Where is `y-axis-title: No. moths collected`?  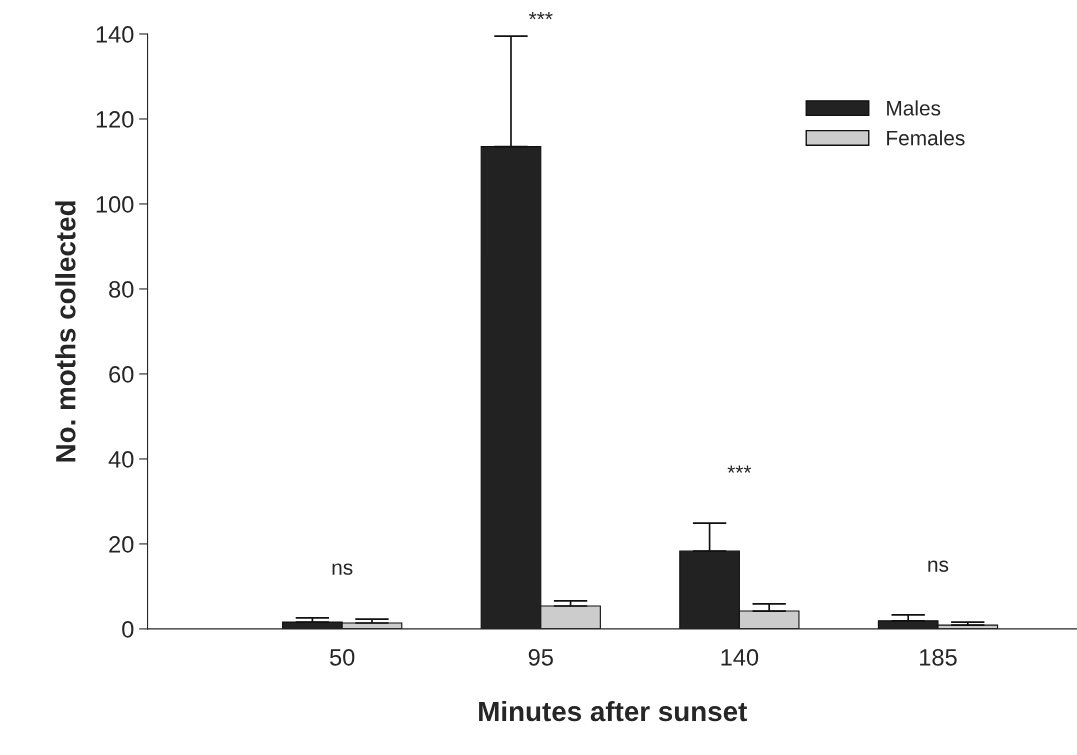
y-axis-title: No. moths collected is located at coordinates (65, 331).